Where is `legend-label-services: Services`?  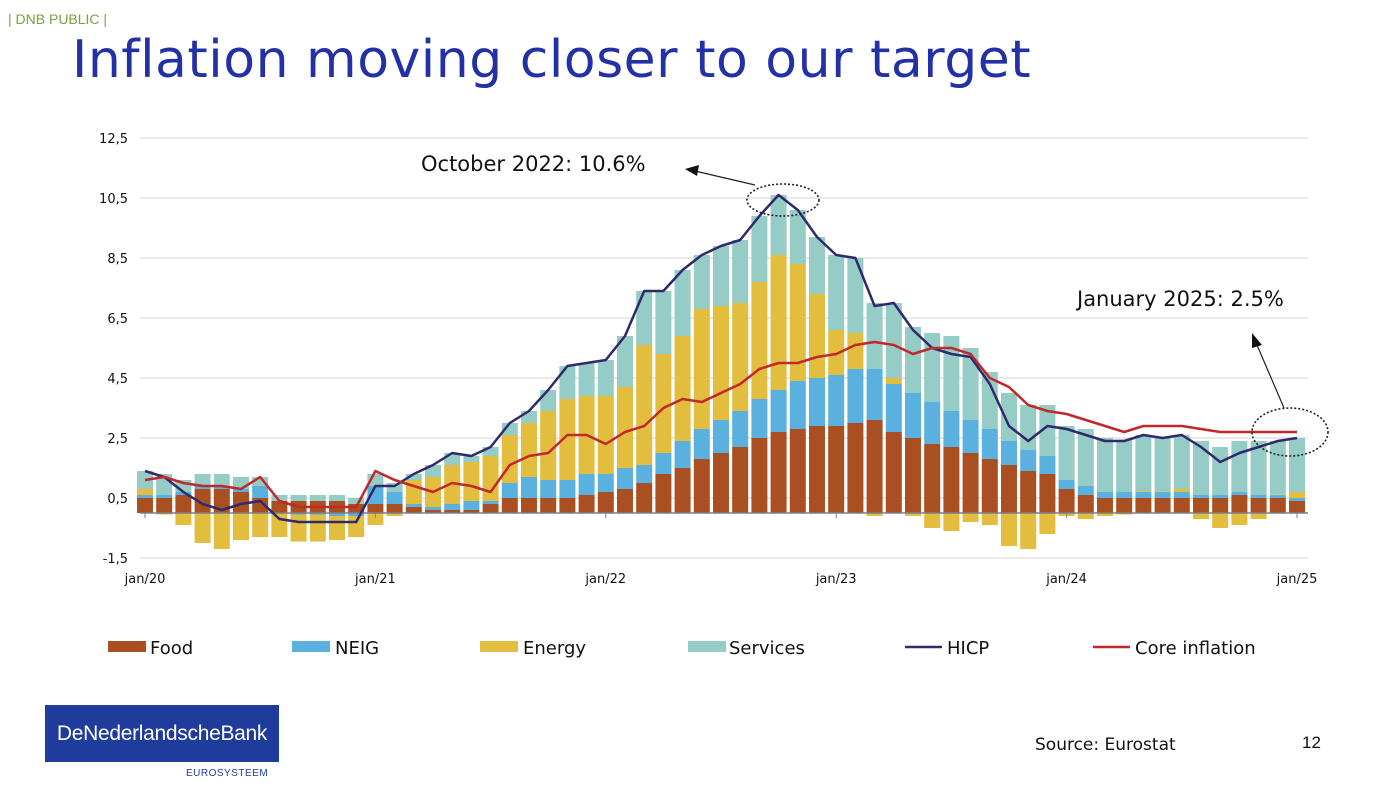 legend-label-services: Services is located at coordinates (767, 648).